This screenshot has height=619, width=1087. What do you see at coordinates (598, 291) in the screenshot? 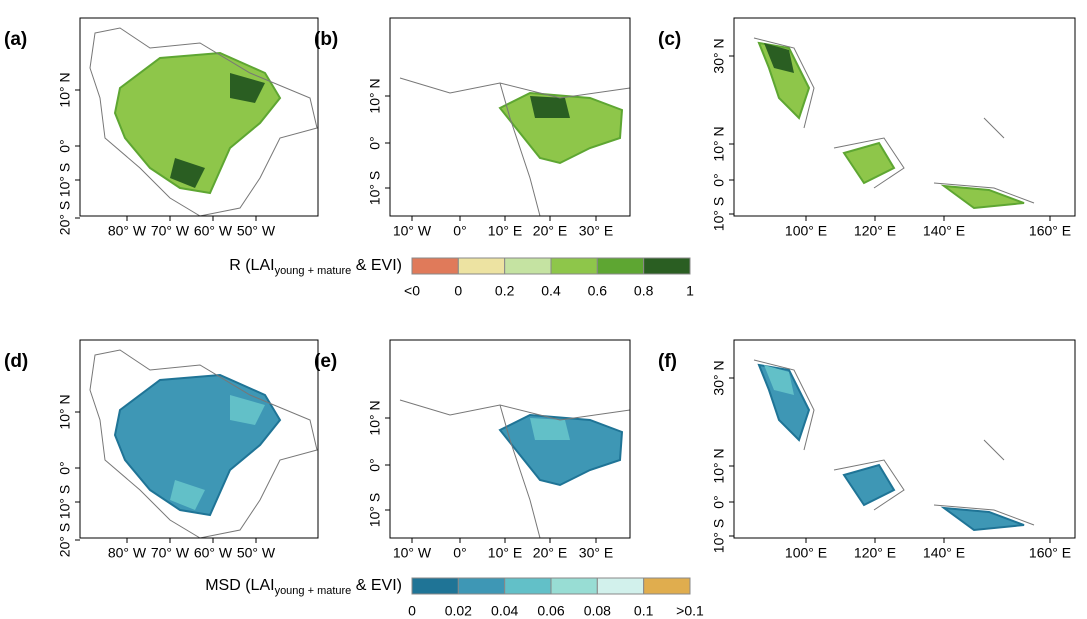
I see `colorbar-label: 0.6` at bounding box center [598, 291].